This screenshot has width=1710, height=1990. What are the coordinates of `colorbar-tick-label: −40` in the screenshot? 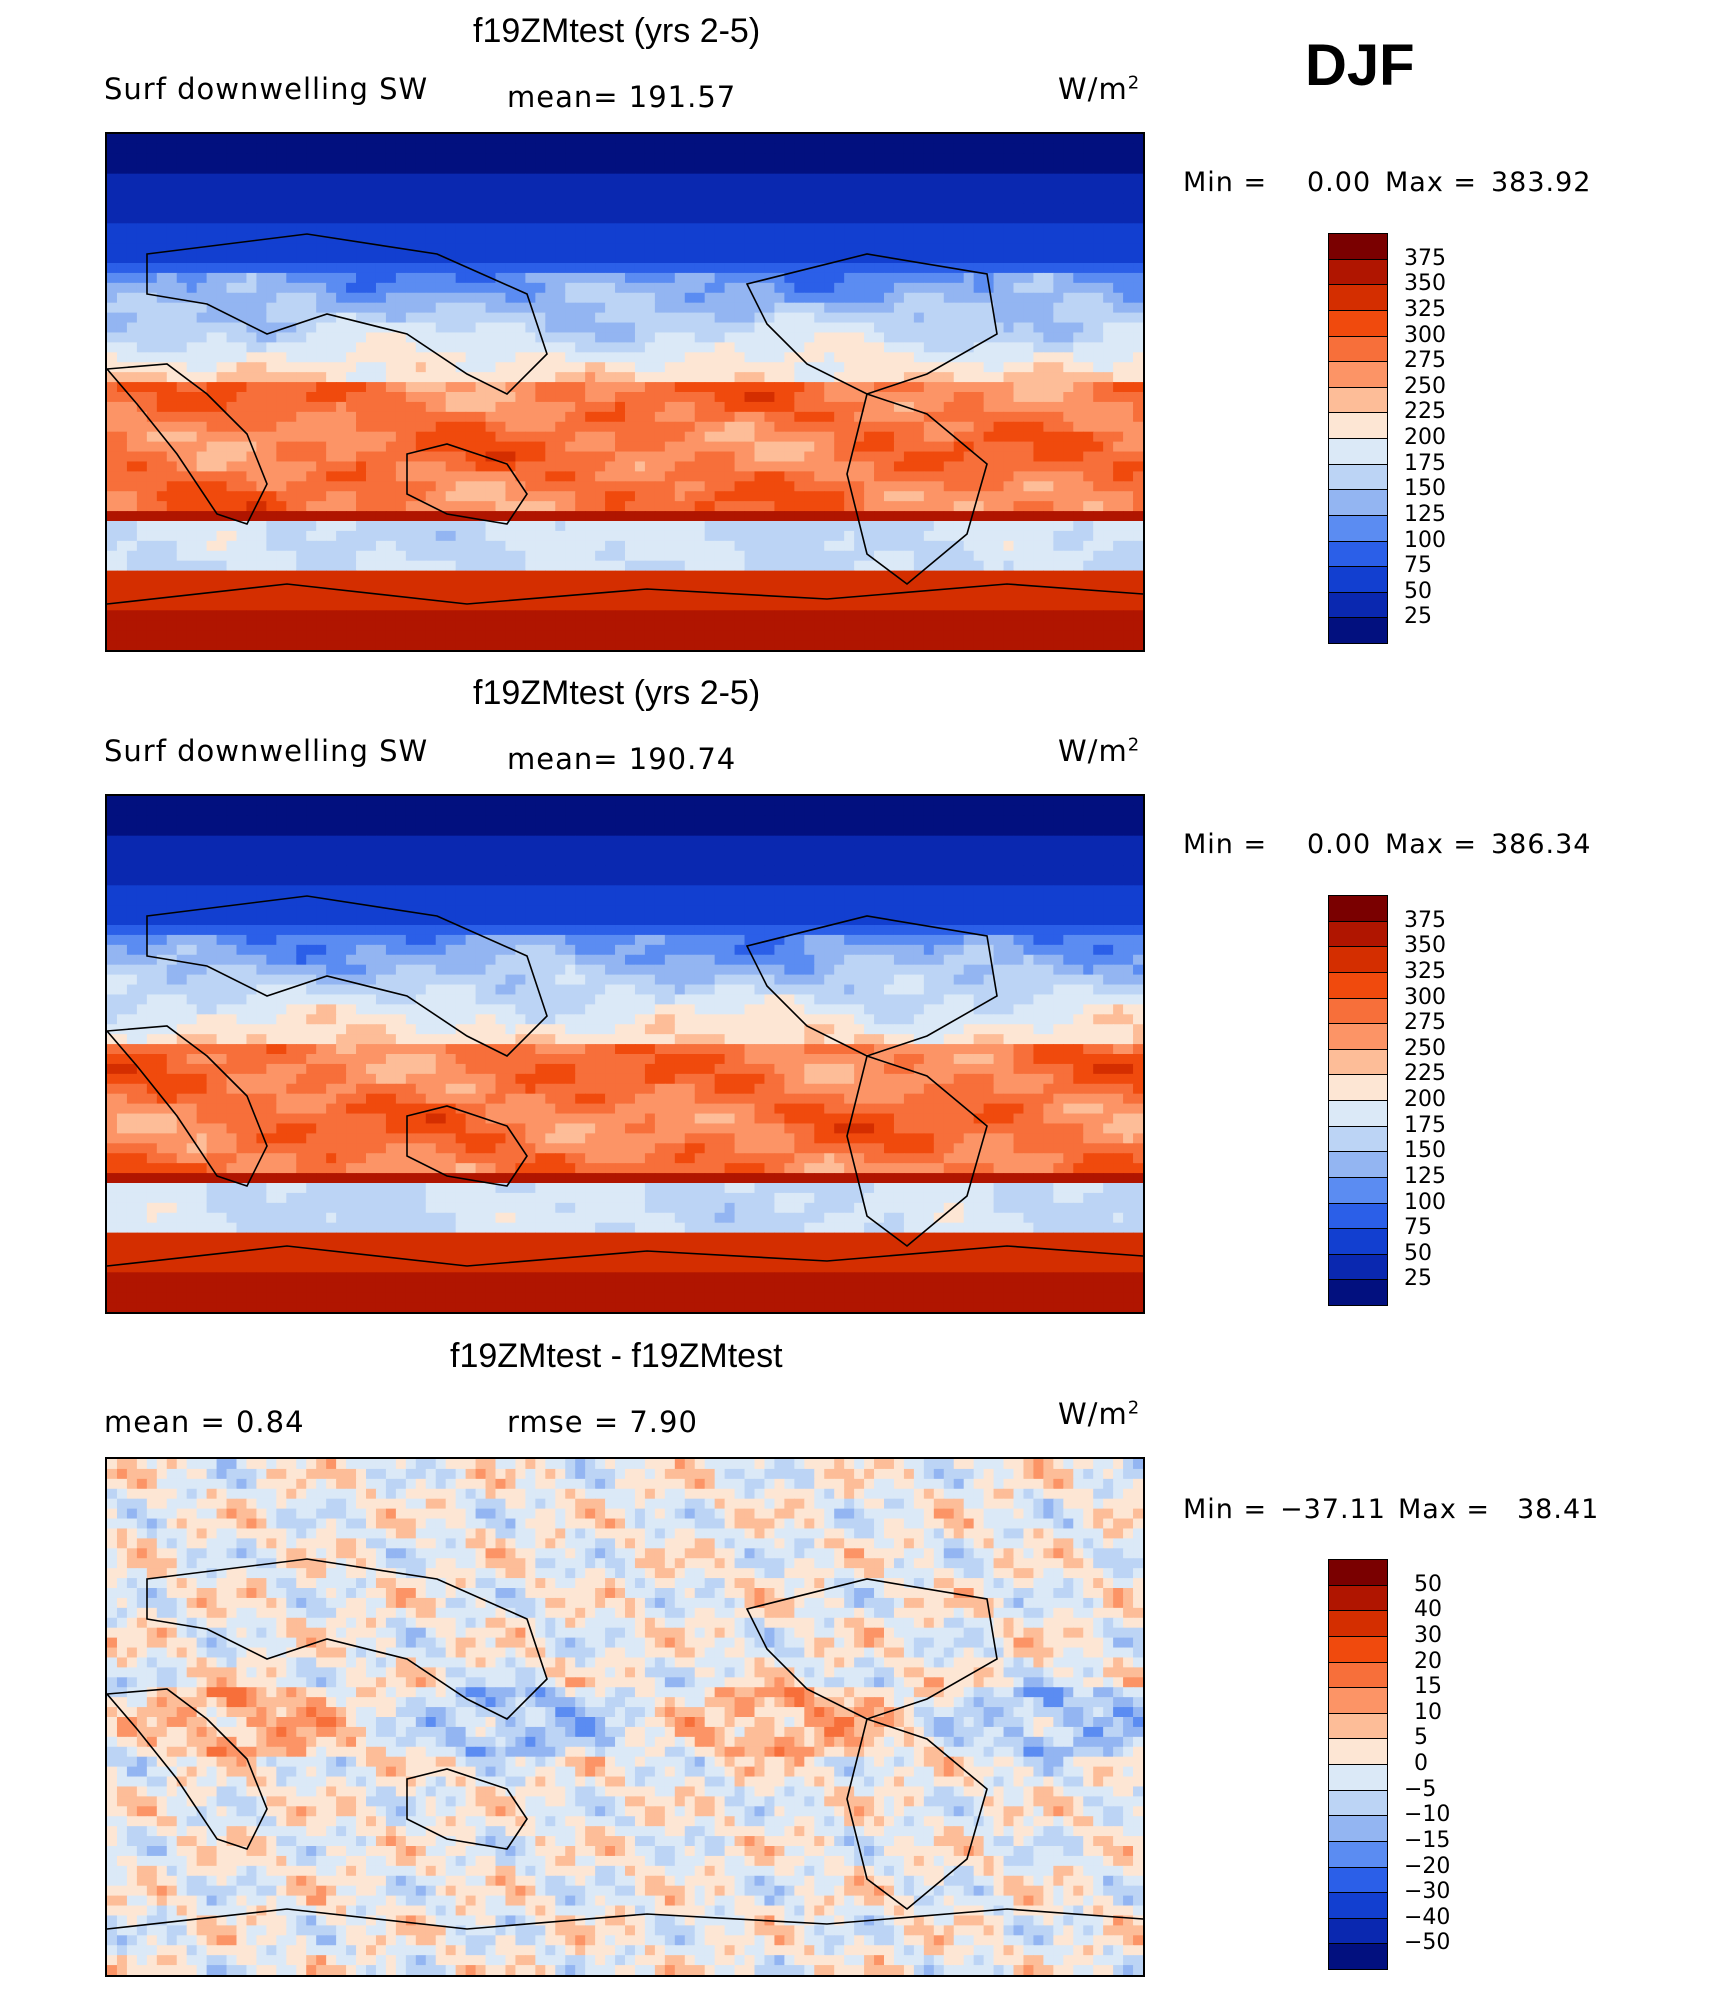 It's located at (1427, 1917).